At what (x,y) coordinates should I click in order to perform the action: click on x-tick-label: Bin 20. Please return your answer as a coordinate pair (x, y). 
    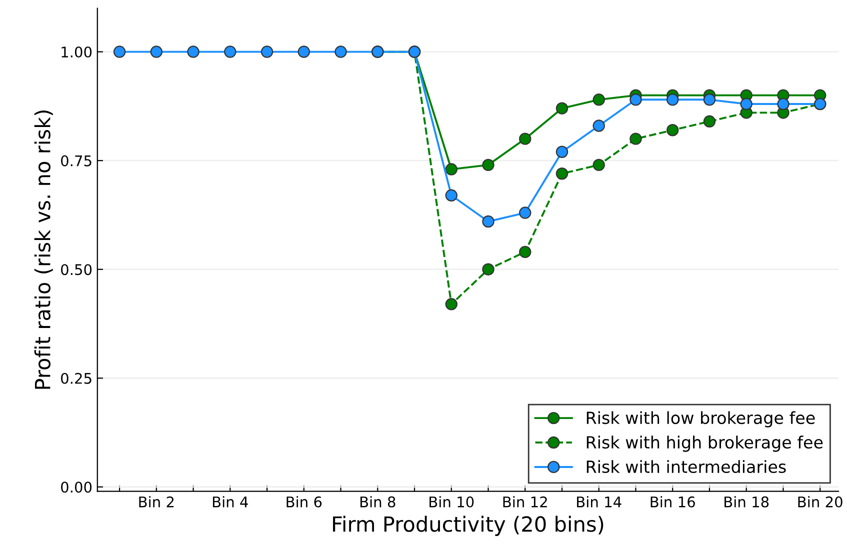
    Looking at the image, I should click on (820, 502).